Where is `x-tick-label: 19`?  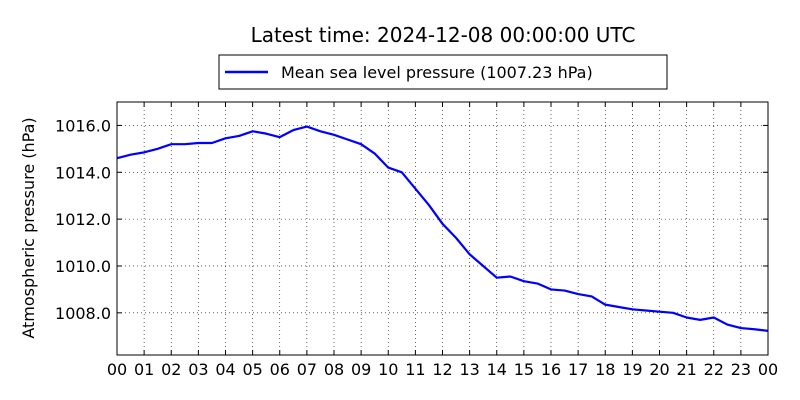
x-tick-label: 19 is located at coordinates (632, 369).